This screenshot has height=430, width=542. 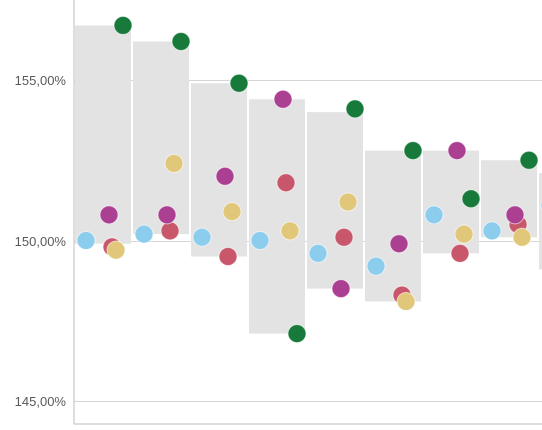 What do you see at coordinates (41, 401) in the screenshot?
I see `y-tick-label: 145,00%` at bounding box center [41, 401].